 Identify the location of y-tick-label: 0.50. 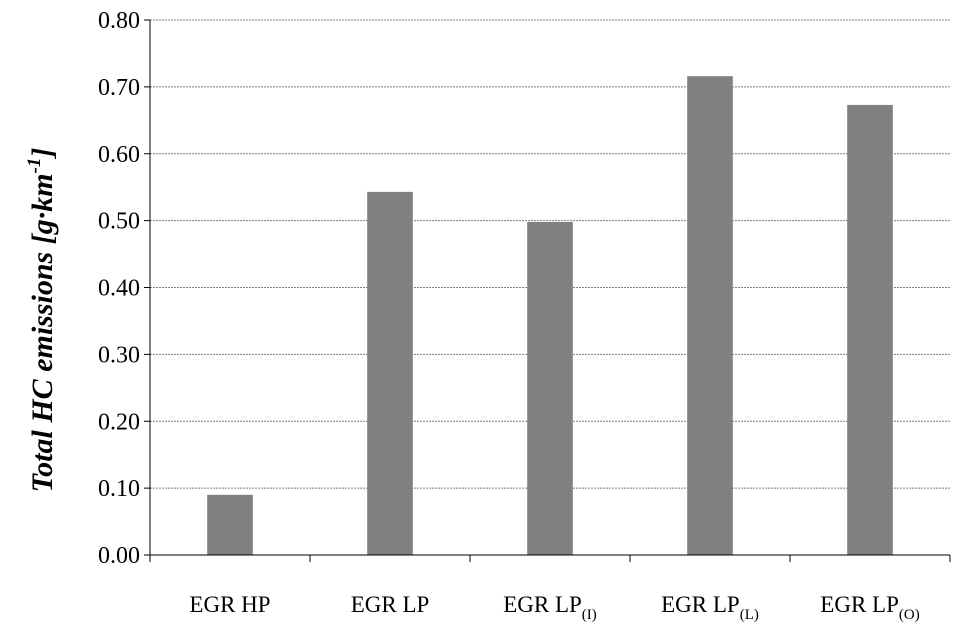
(119, 222).